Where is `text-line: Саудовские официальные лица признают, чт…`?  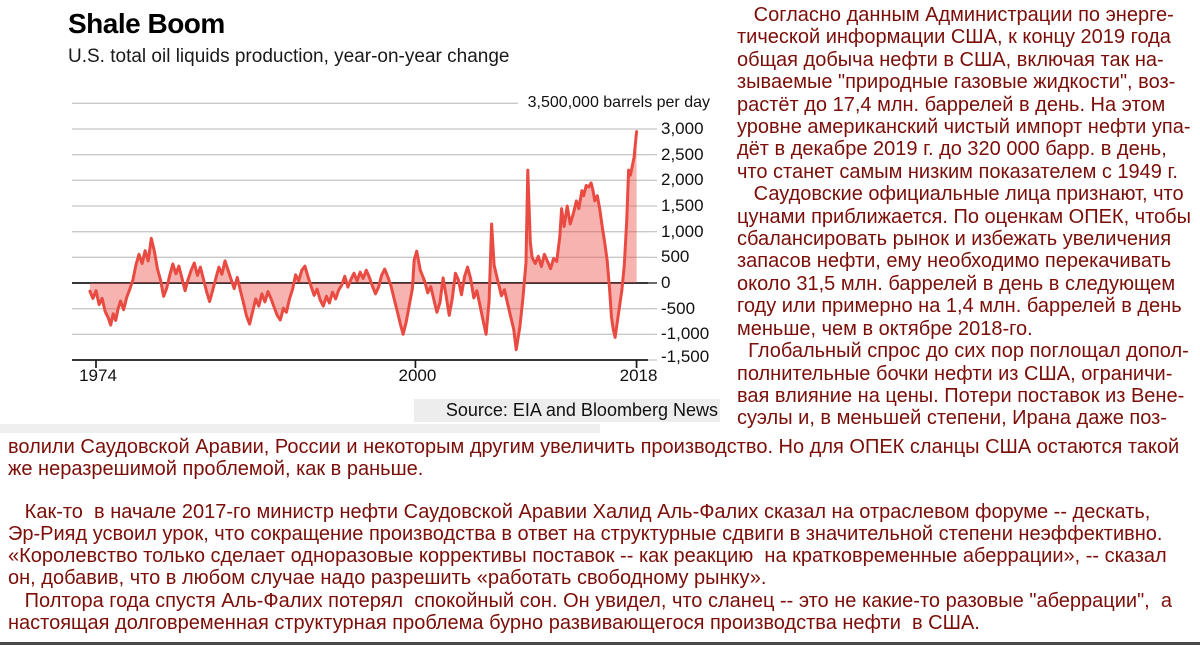
text-line: Саудовские официальные лица признают, чт… is located at coordinates (960, 194).